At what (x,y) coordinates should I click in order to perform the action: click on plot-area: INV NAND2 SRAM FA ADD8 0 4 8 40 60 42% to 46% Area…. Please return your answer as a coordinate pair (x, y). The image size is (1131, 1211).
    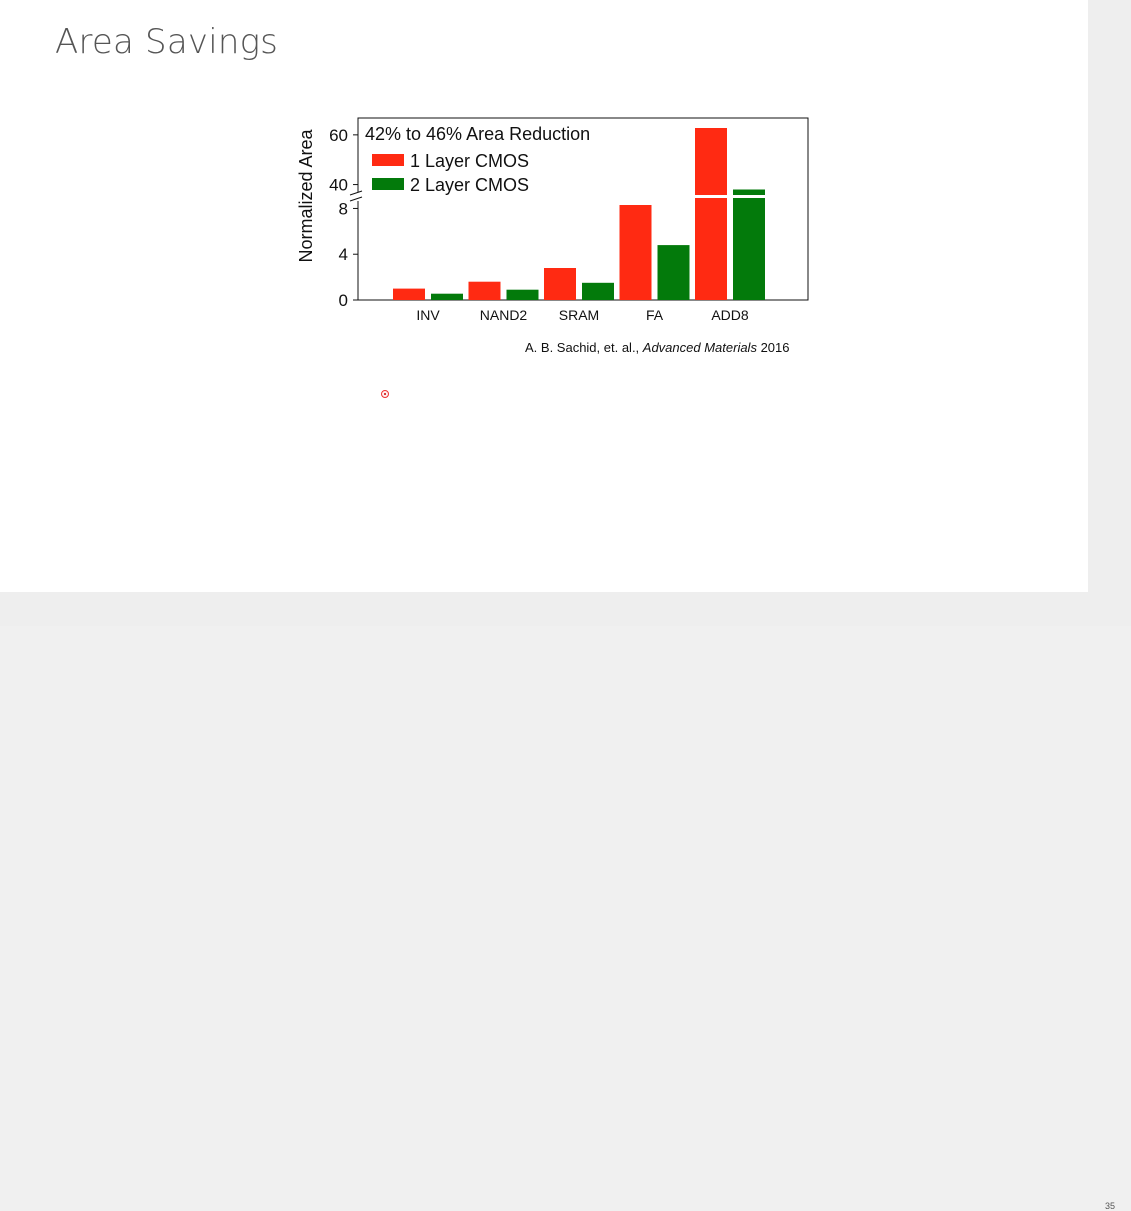
    Looking at the image, I should click on (569, 220).